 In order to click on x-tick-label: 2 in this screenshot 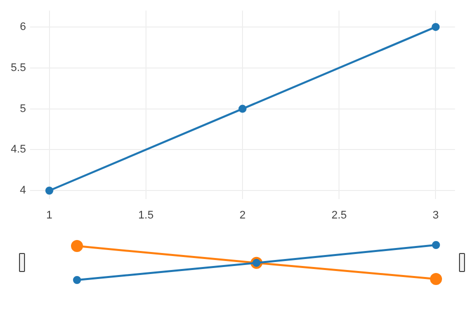, I will do `click(242, 215)`.